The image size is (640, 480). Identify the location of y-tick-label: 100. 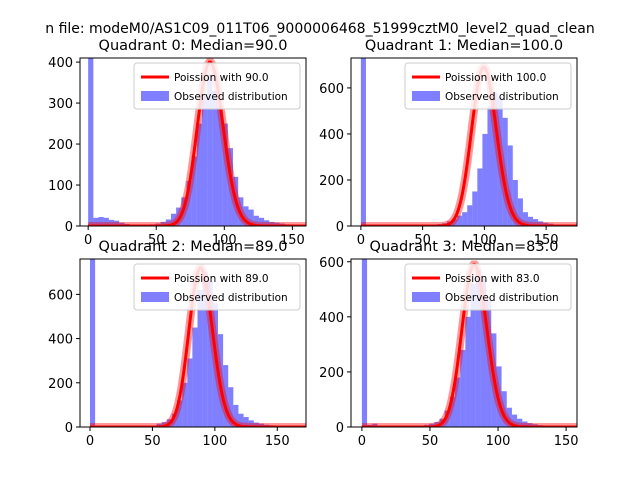
(60, 186).